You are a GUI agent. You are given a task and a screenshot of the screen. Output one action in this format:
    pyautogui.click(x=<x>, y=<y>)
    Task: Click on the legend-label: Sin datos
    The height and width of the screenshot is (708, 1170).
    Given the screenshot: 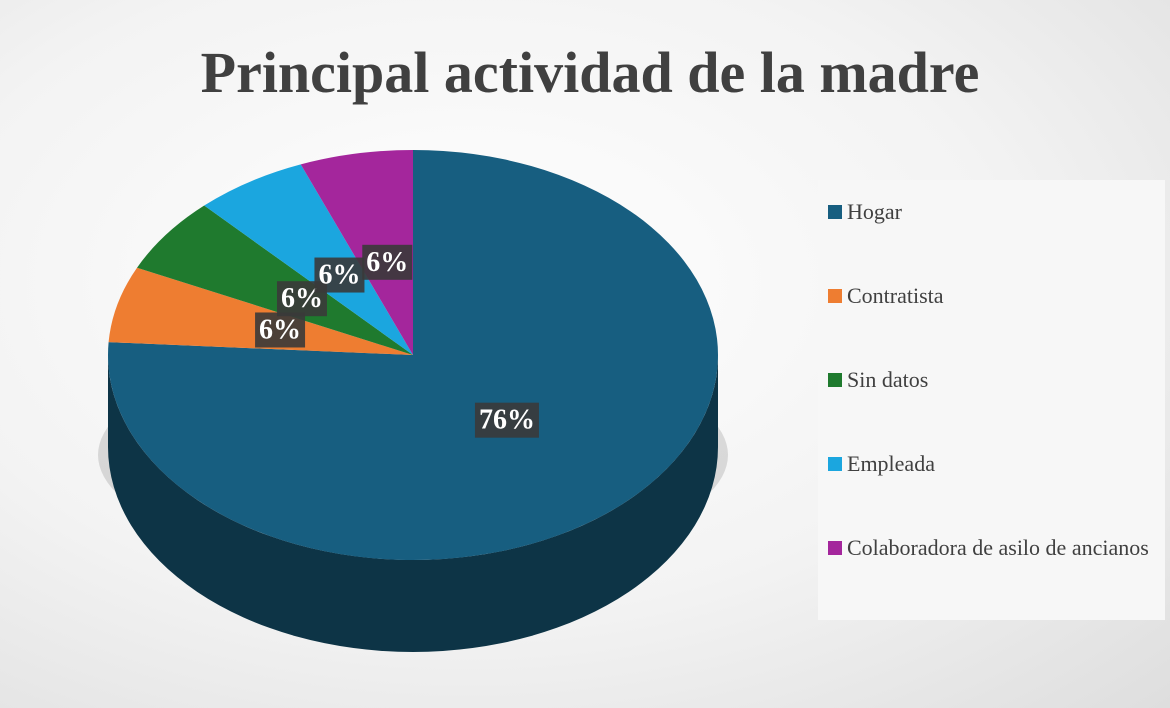 What is the action you would take?
    pyautogui.click(x=888, y=379)
    